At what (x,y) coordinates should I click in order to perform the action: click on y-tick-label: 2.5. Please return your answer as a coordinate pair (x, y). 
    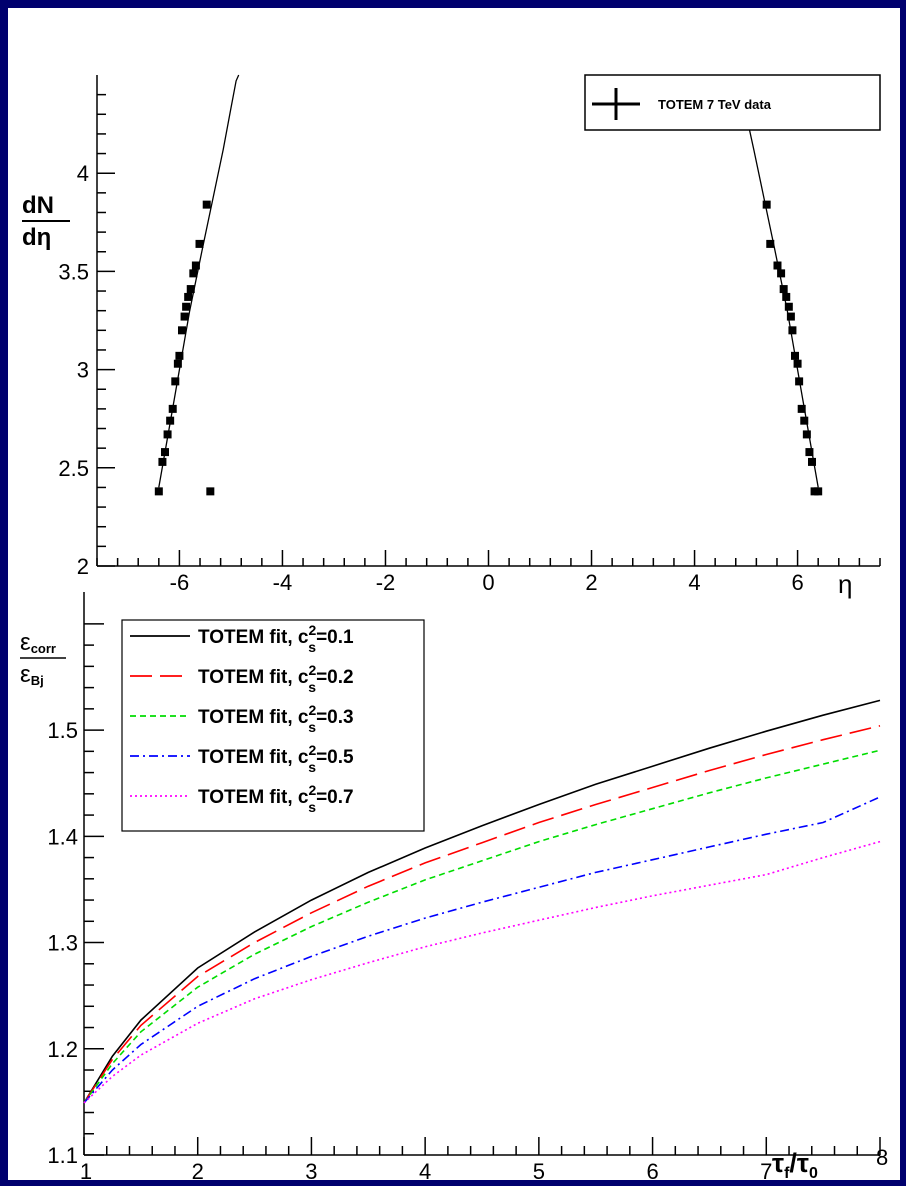
    Looking at the image, I should click on (73, 468).